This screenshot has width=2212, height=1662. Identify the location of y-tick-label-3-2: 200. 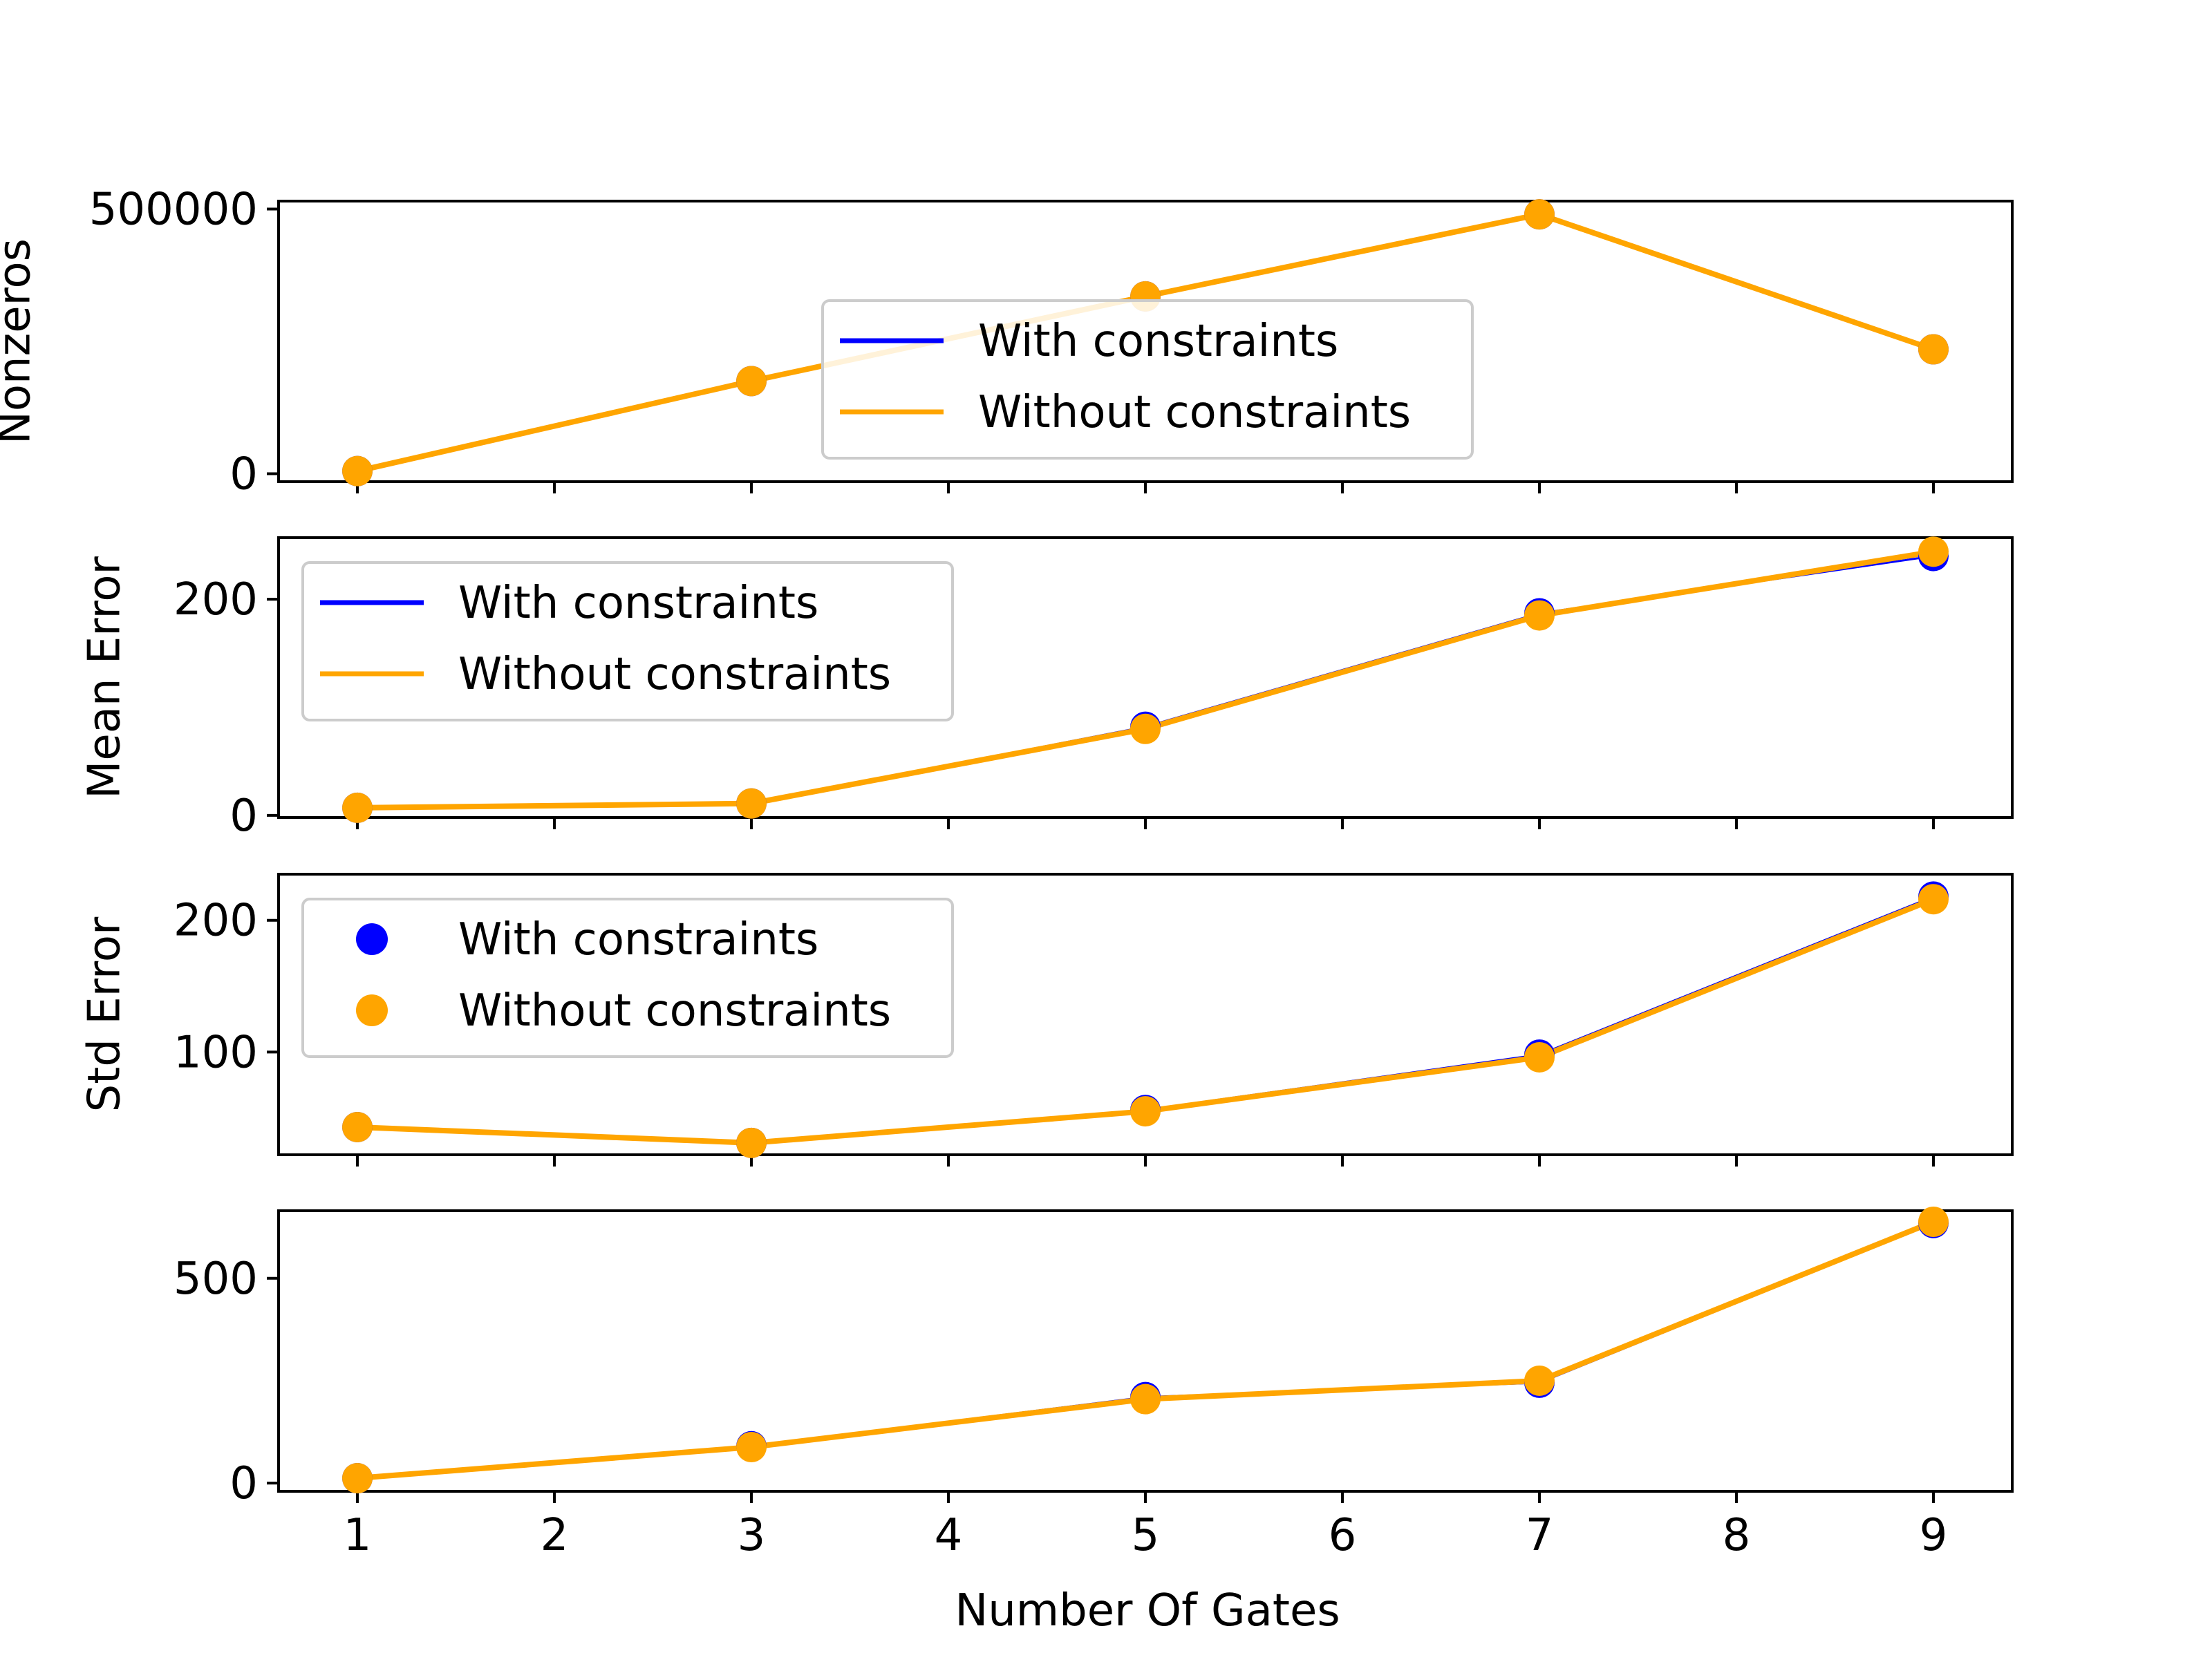
(216, 921).